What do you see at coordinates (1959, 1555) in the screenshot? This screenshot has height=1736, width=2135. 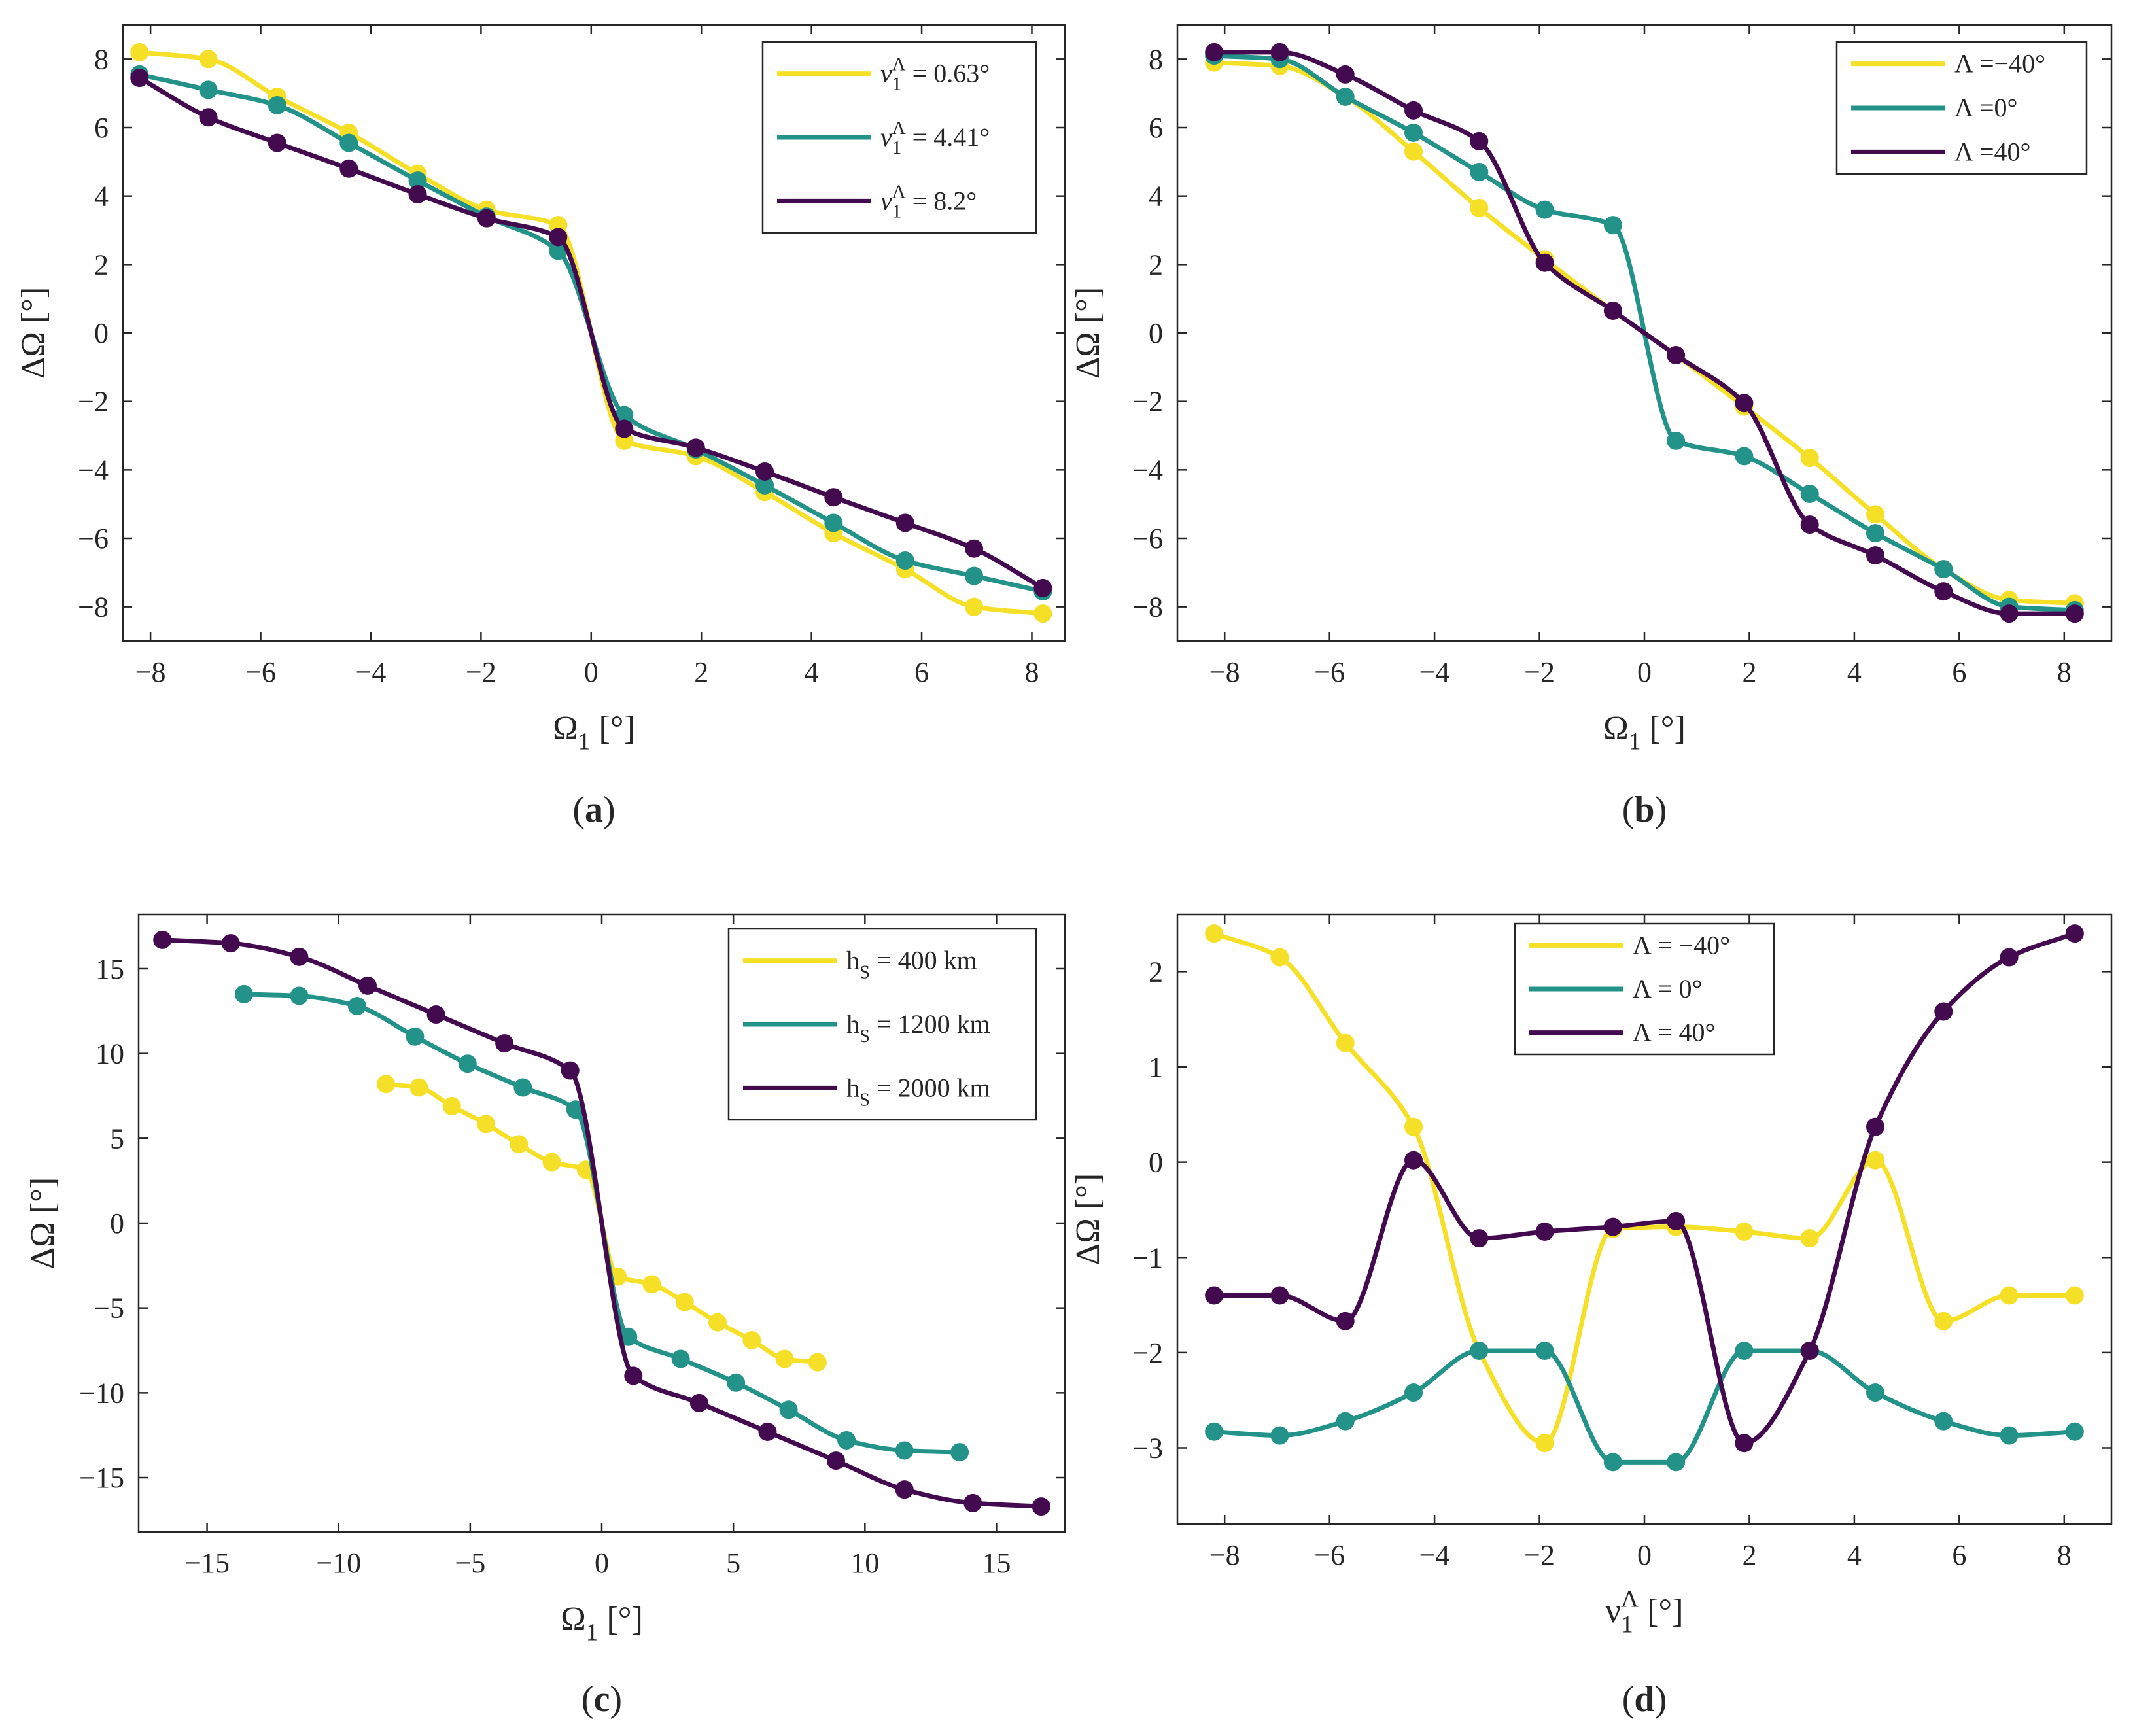 I see `x-tick-label: 6` at bounding box center [1959, 1555].